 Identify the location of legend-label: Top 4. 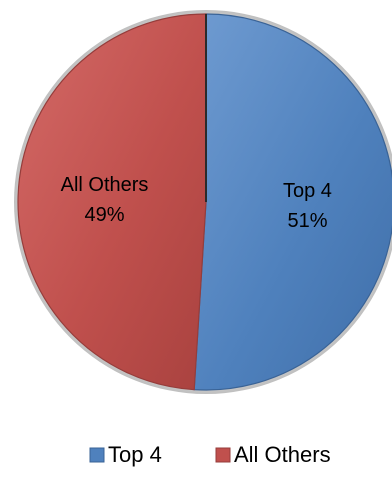
(135, 454).